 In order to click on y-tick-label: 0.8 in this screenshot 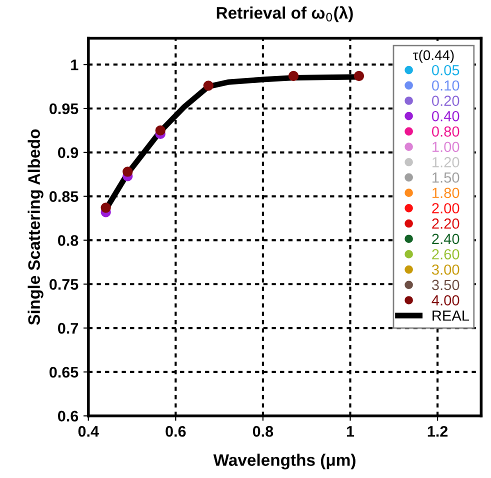, I will do `click(68, 240)`.